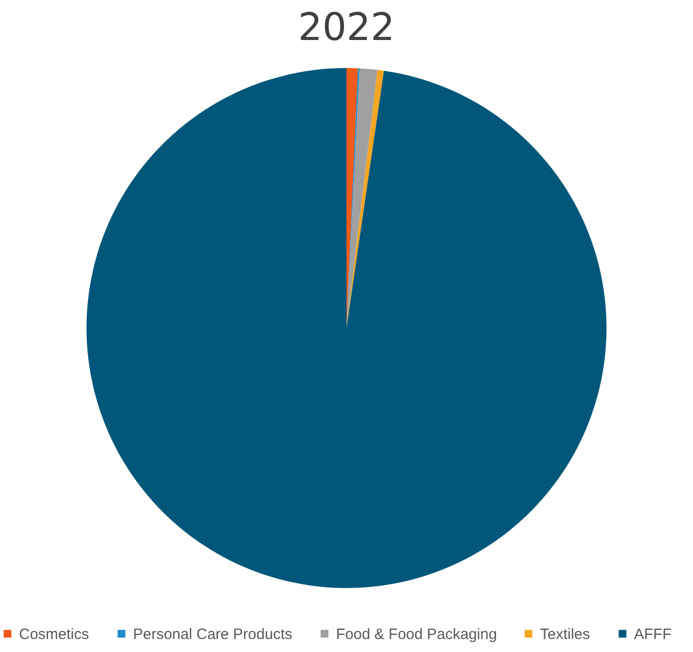  I want to click on legend-label: AFFF, so click(653, 634).